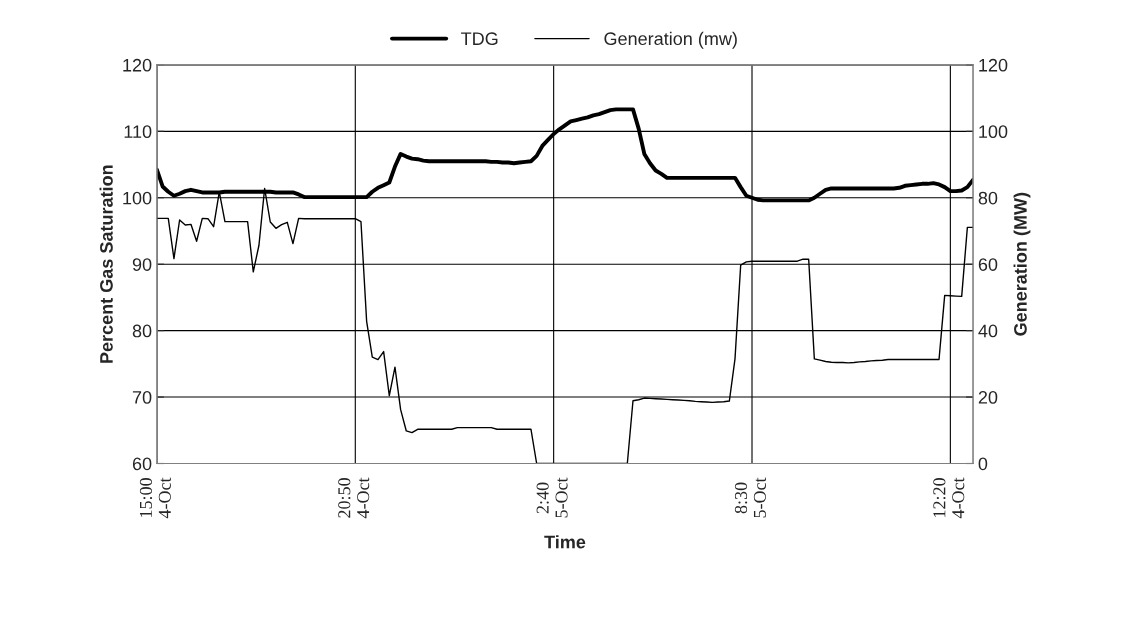  What do you see at coordinates (137, 198) in the screenshot?
I see `y-tick-label: 100` at bounding box center [137, 198].